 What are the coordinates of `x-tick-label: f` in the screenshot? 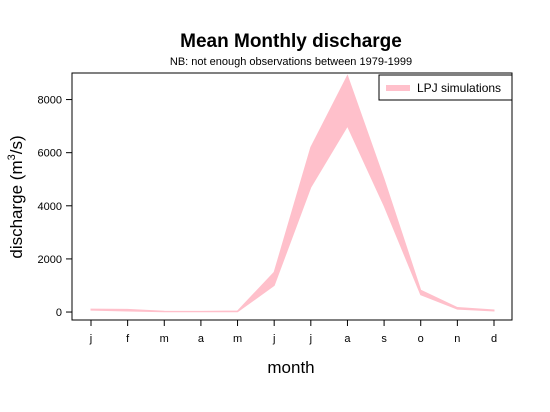 It's located at (128, 339).